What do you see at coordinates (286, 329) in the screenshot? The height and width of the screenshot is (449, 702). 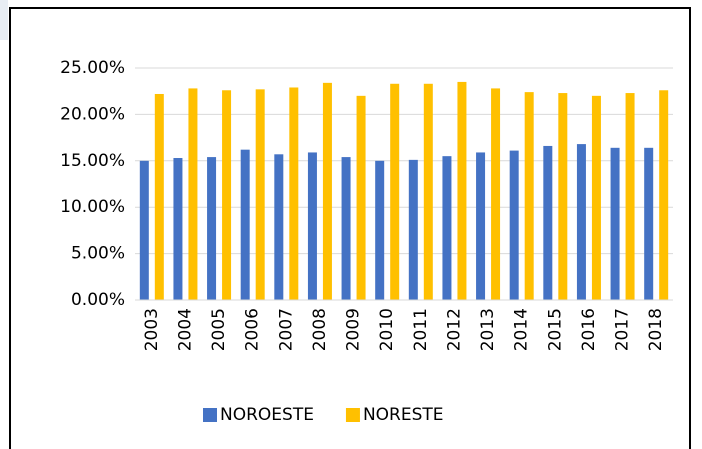 I see `x-tick-label: 2007` at bounding box center [286, 329].